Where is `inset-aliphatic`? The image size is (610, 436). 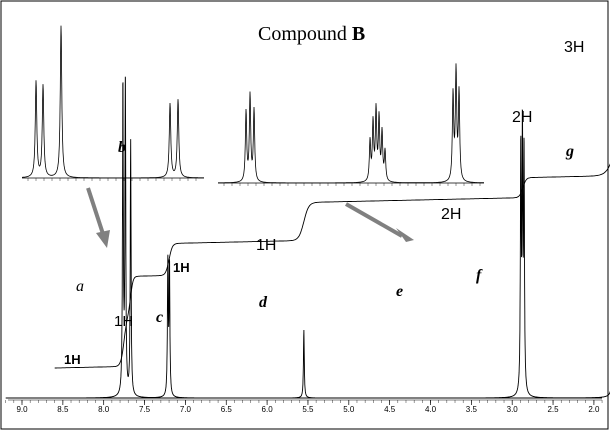
inset-aliphatic is located at coordinates (351, 124).